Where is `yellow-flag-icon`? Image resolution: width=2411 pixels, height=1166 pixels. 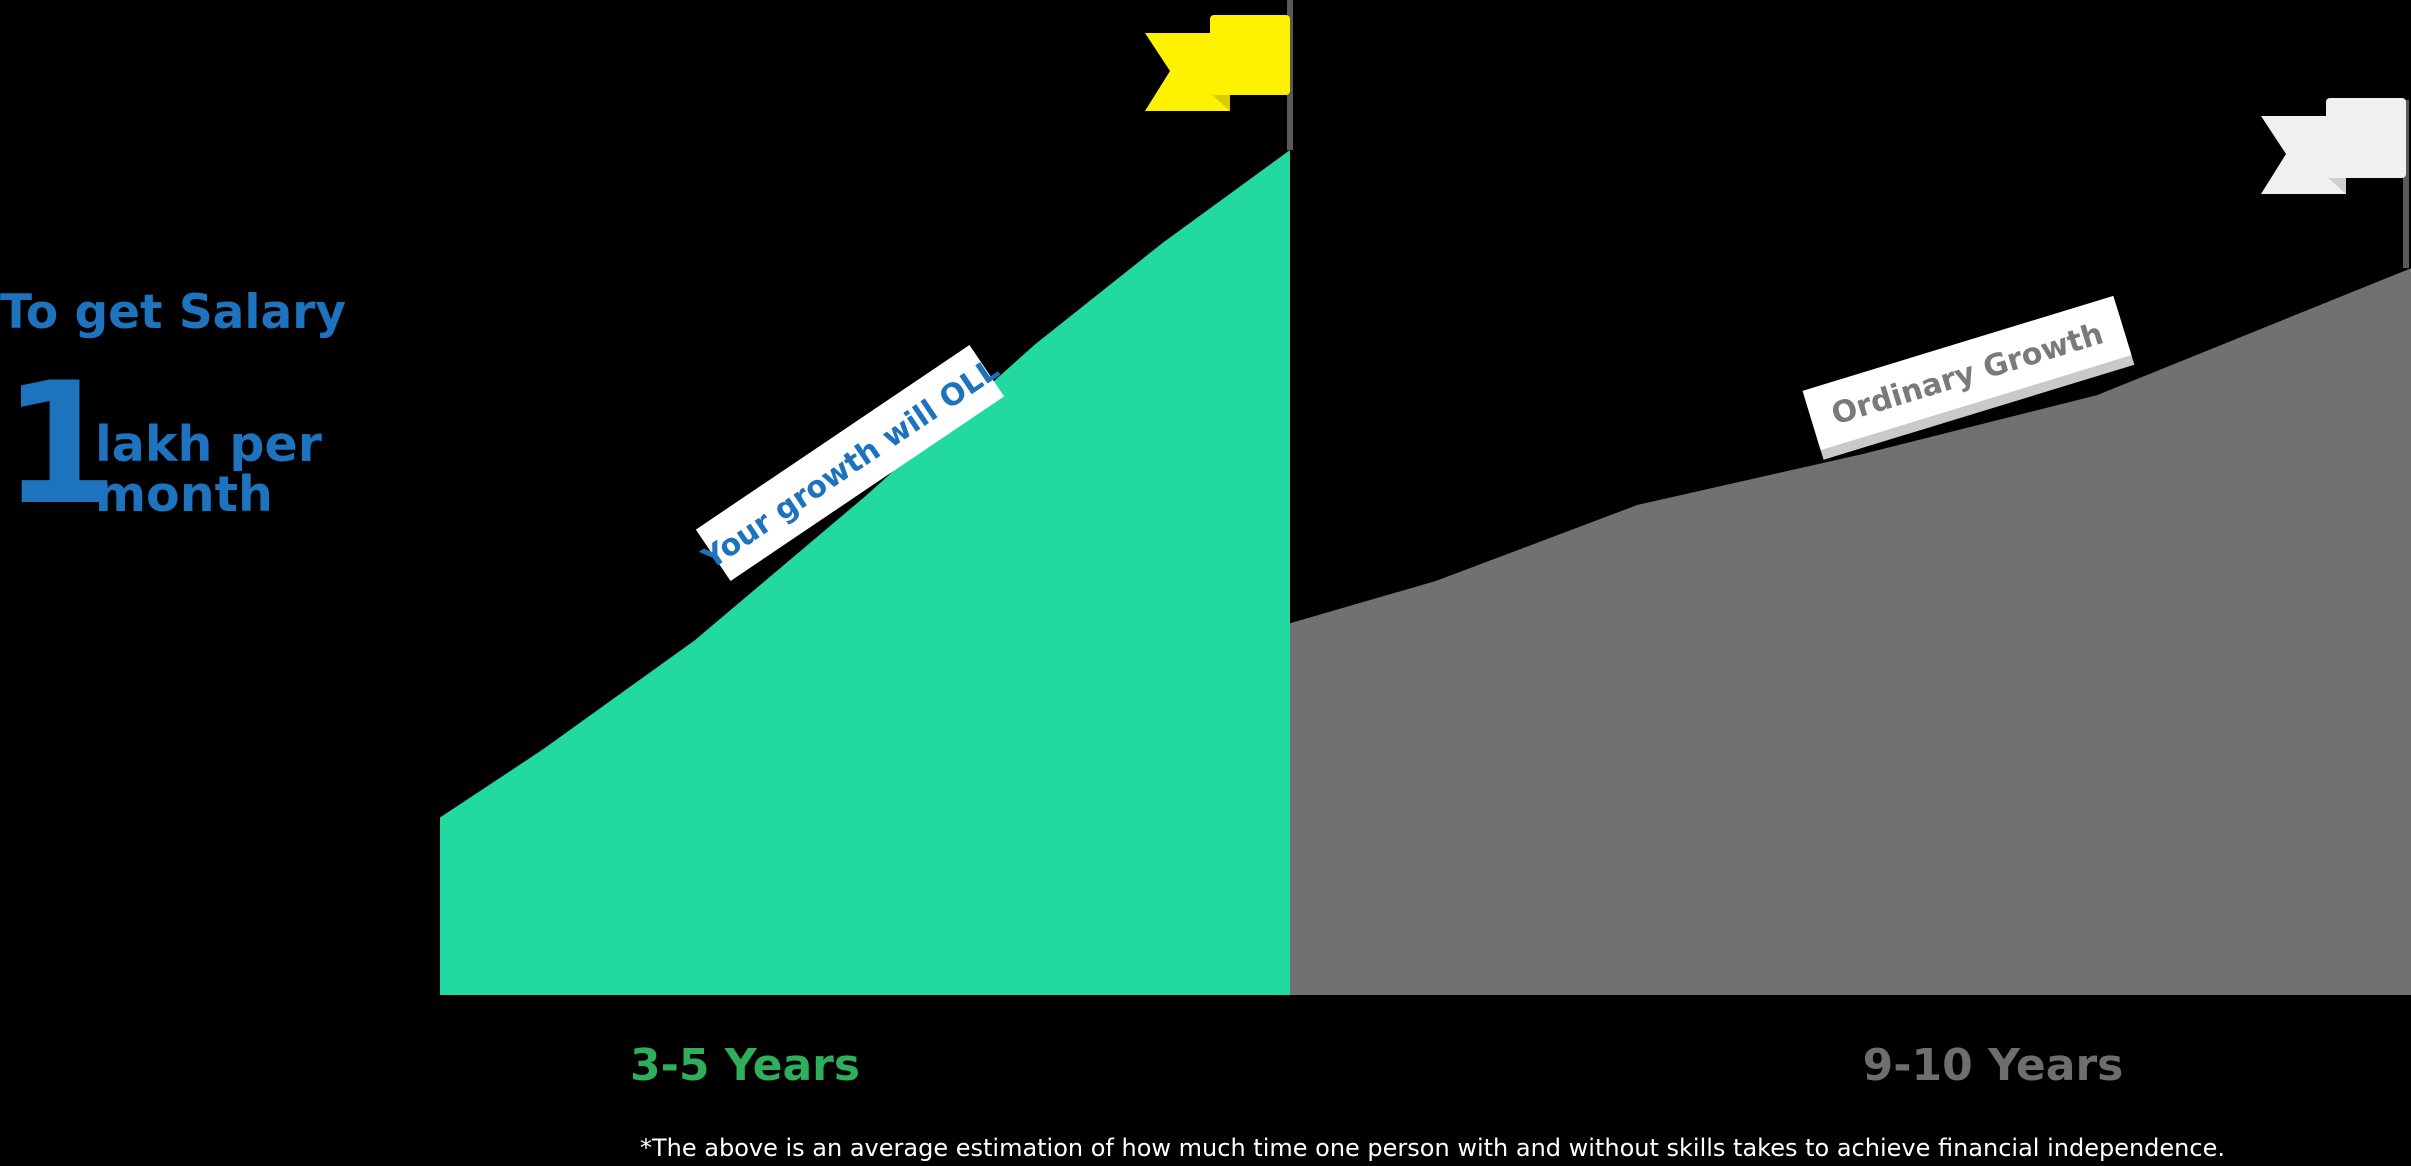 yellow-flag-icon is located at coordinates (1217, 63).